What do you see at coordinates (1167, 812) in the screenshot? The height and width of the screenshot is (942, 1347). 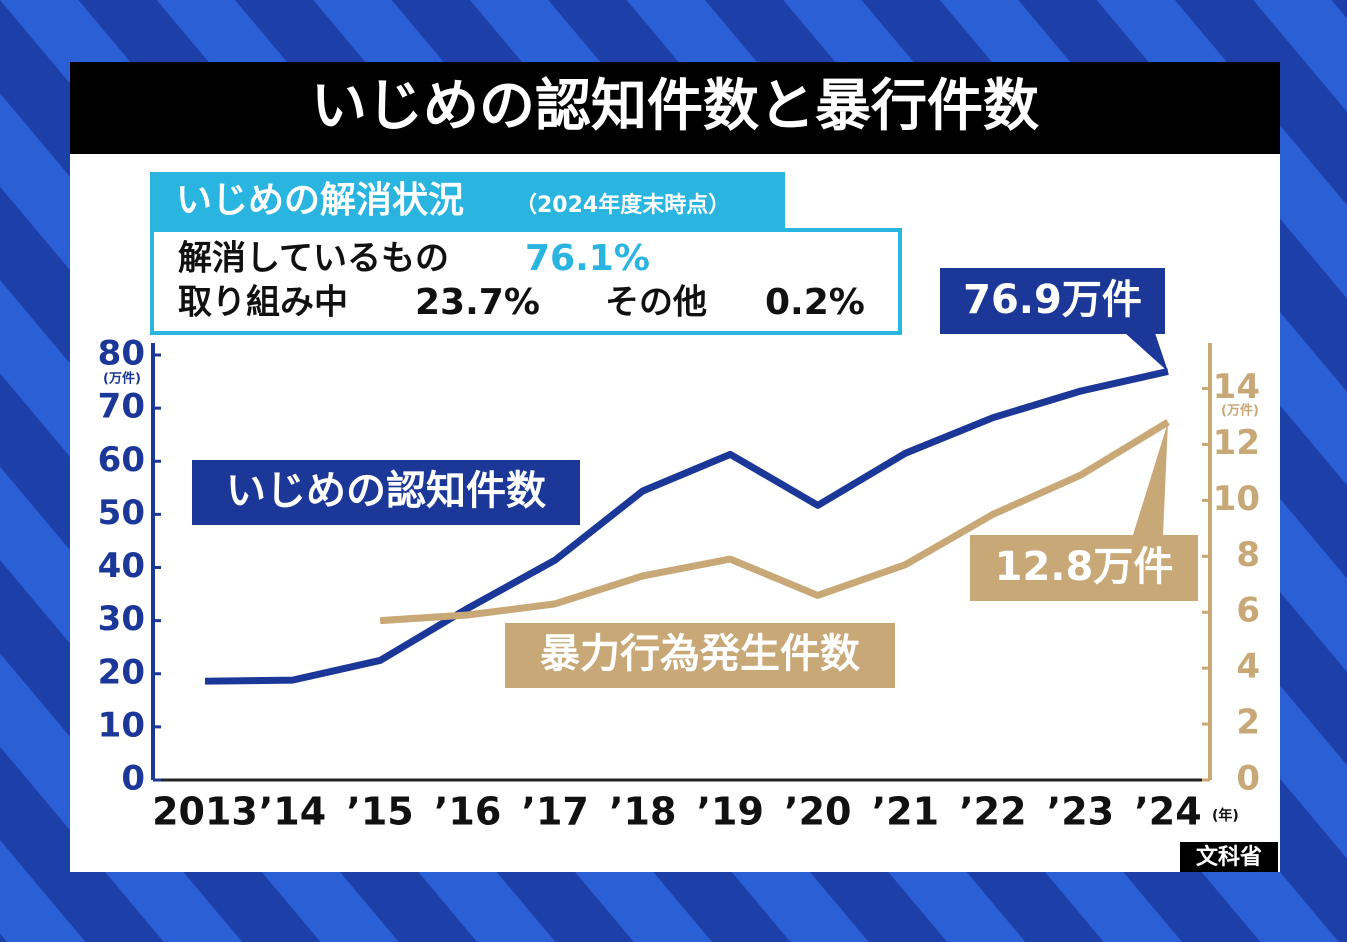 I see `x-tick-label: ’24` at bounding box center [1167, 812].